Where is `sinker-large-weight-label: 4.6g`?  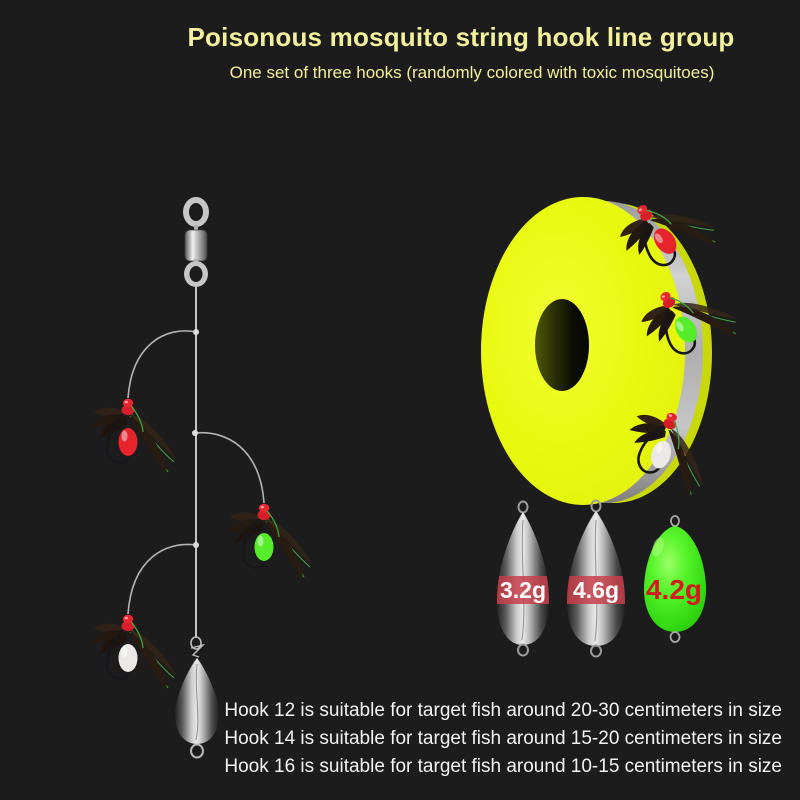 sinker-large-weight-label: 4.6g is located at coordinates (596, 590).